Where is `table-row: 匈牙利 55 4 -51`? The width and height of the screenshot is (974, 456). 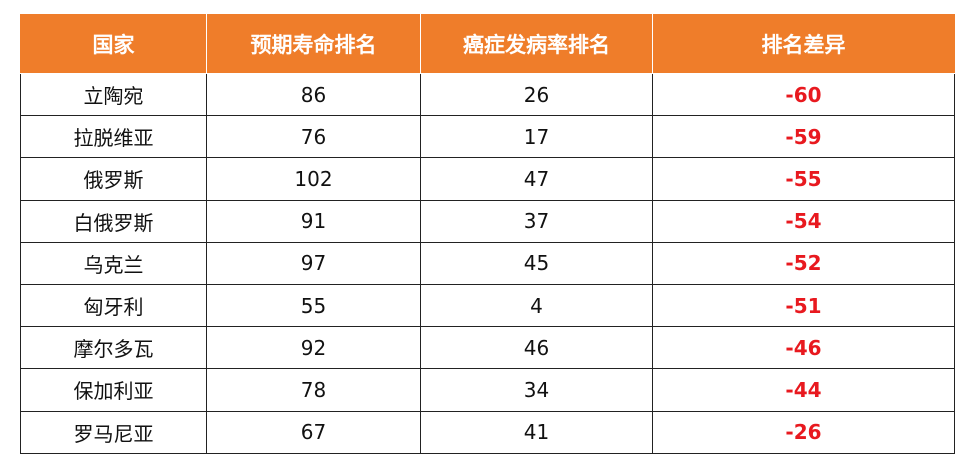
table-row: 匈牙利 55 4 -51 is located at coordinates (487, 305).